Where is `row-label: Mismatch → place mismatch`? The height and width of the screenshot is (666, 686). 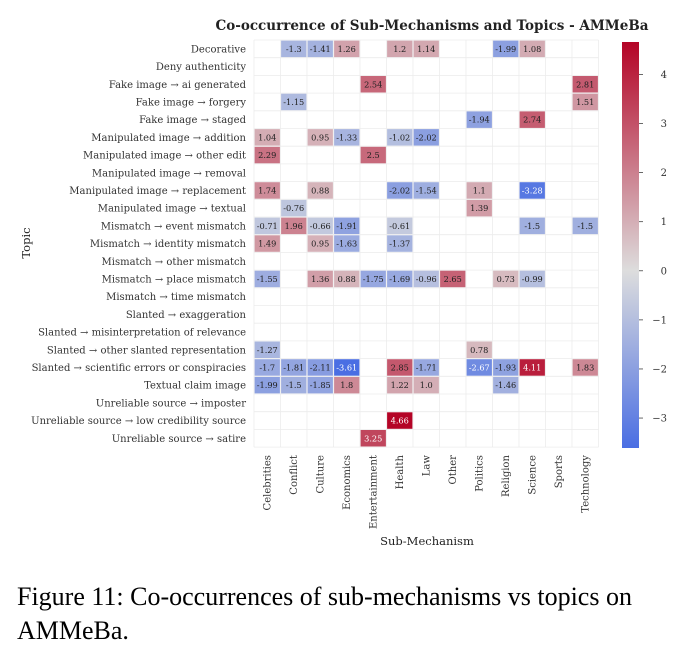
row-label: Mismatch → place mismatch is located at coordinates (174, 279).